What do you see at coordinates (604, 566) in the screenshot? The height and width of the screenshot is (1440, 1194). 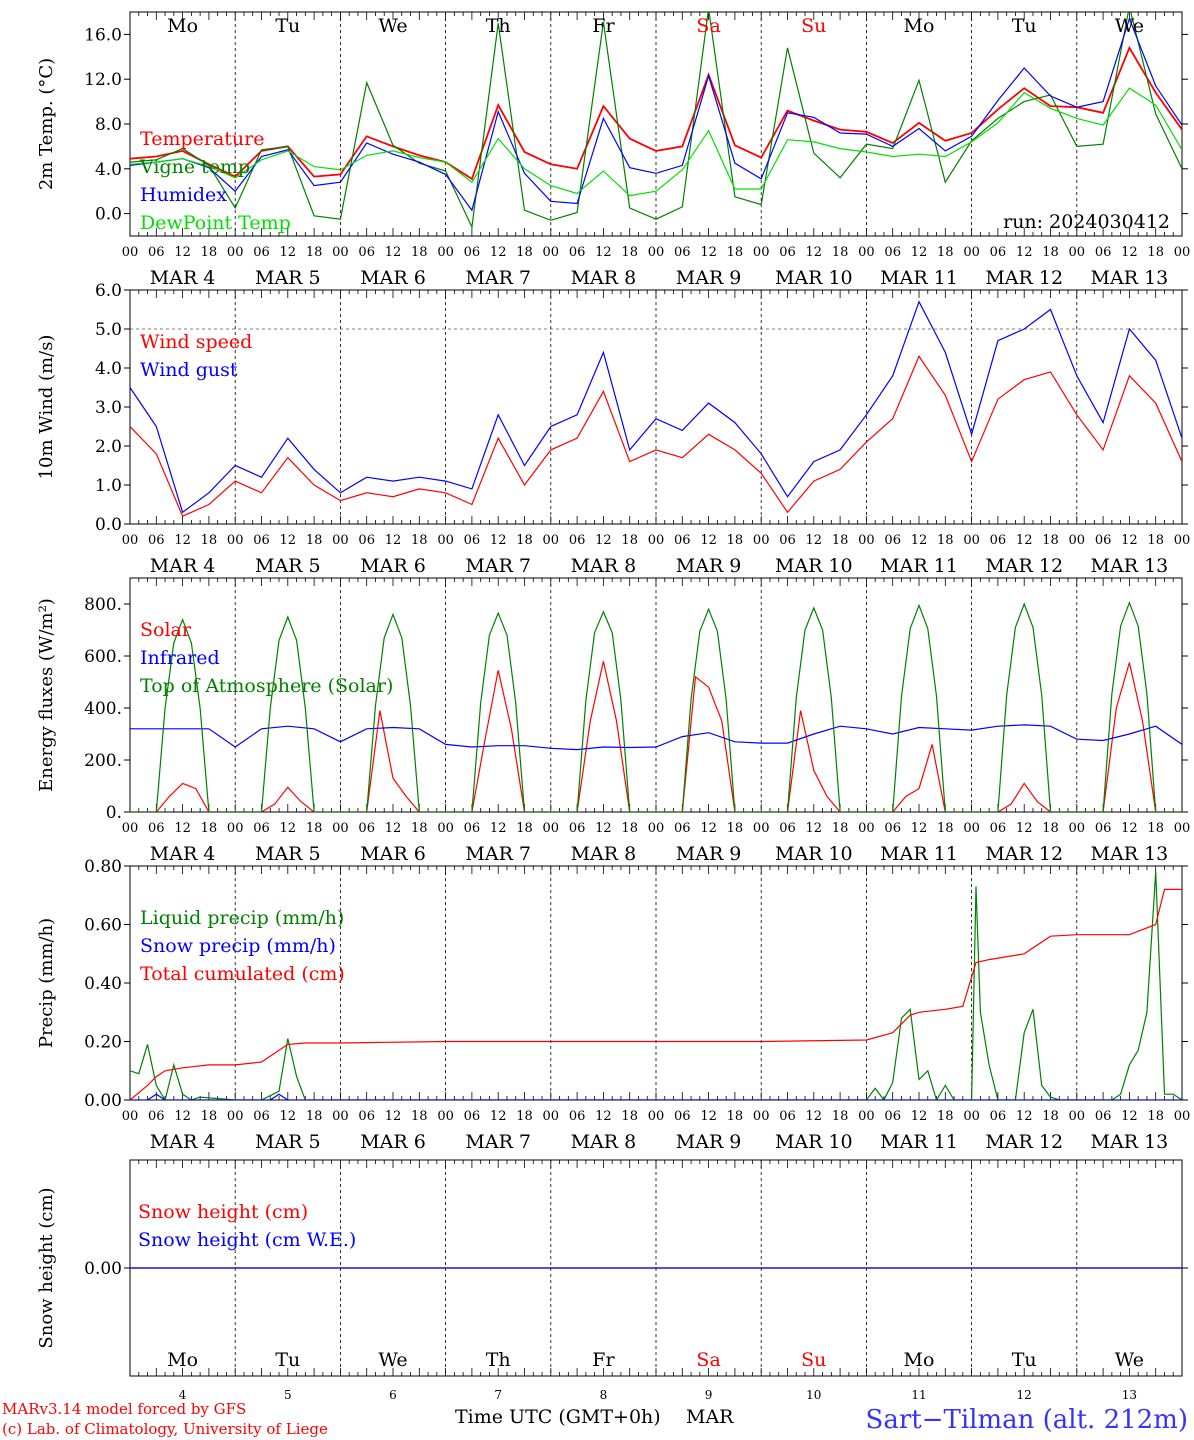 I see `wind-date-label: MAR 8` at bounding box center [604, 566].